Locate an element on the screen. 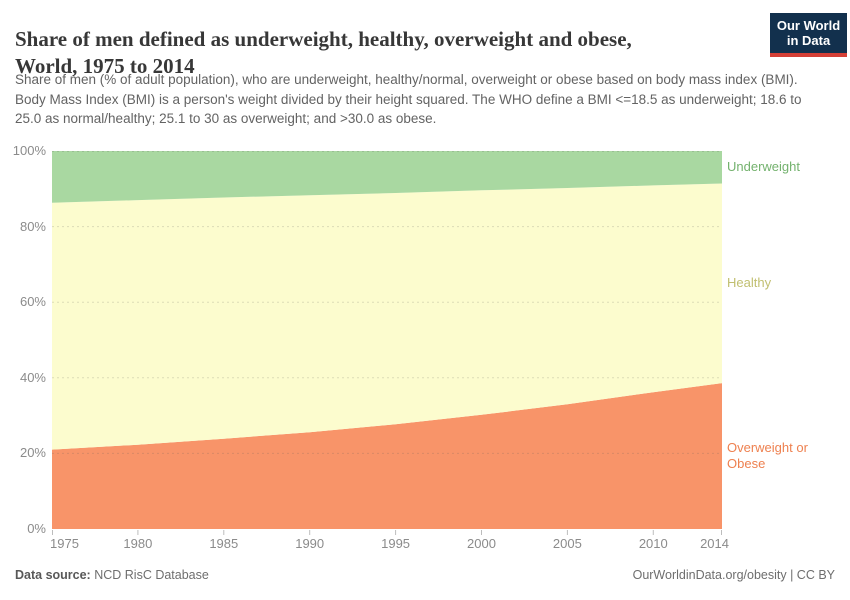  chart-title-line2: World, 1975 to 2014 is located at coordinates (105, 66).